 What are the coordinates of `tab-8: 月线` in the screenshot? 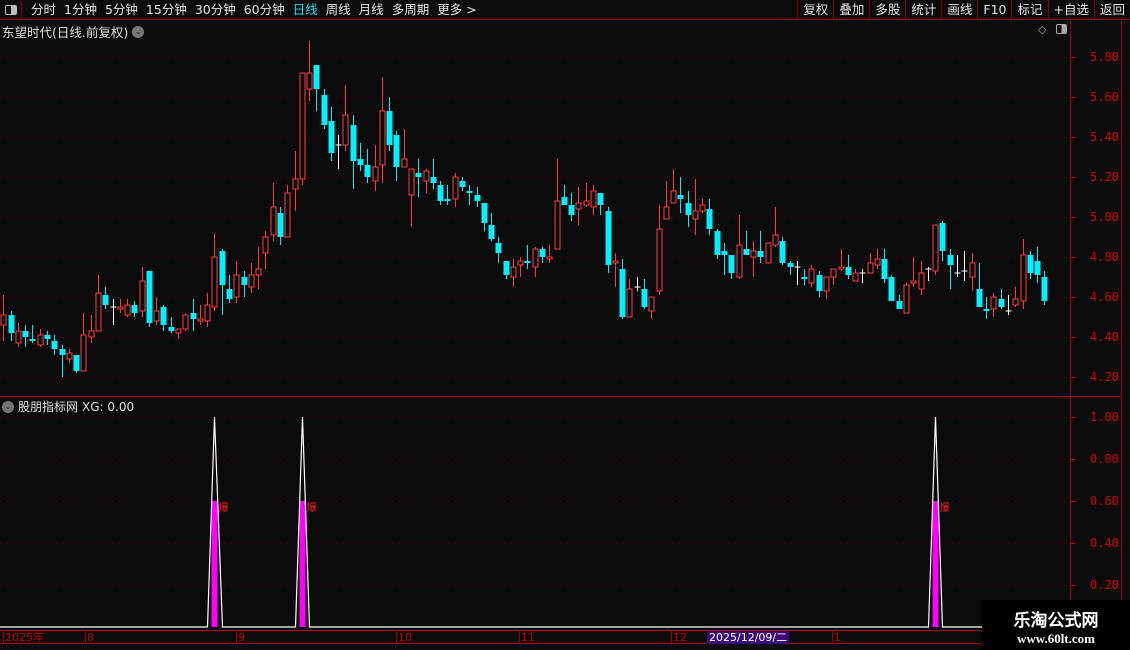 It's located at (371, 9).